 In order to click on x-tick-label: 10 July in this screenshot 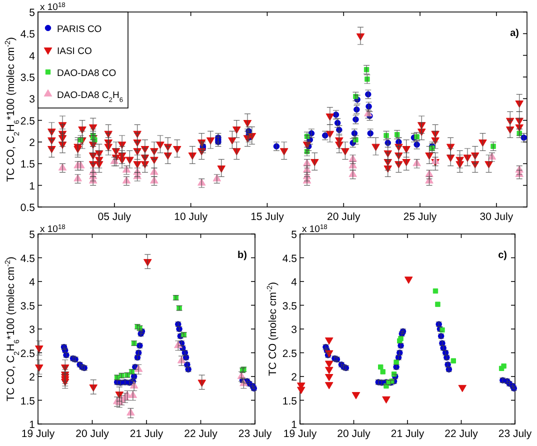, I will do `click(191, 217)`.